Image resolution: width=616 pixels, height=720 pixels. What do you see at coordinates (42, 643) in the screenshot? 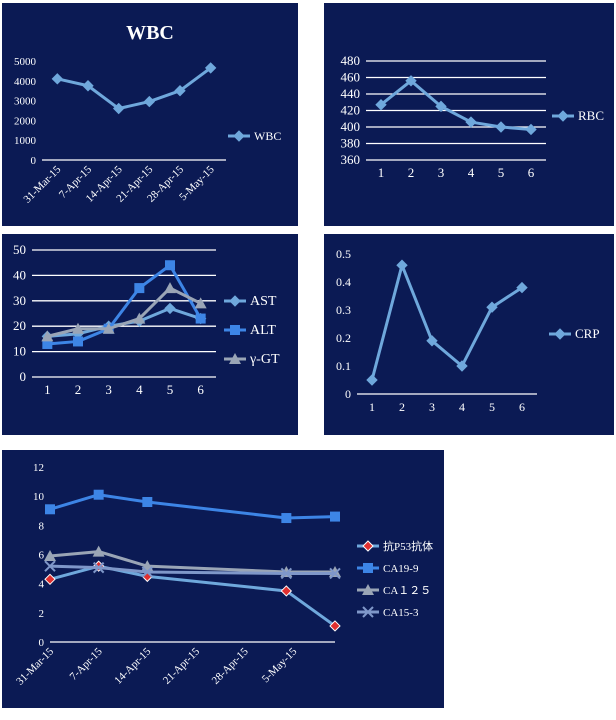
I see `tumor-ytick-label-0: 0` at bounding box center [42, 643].